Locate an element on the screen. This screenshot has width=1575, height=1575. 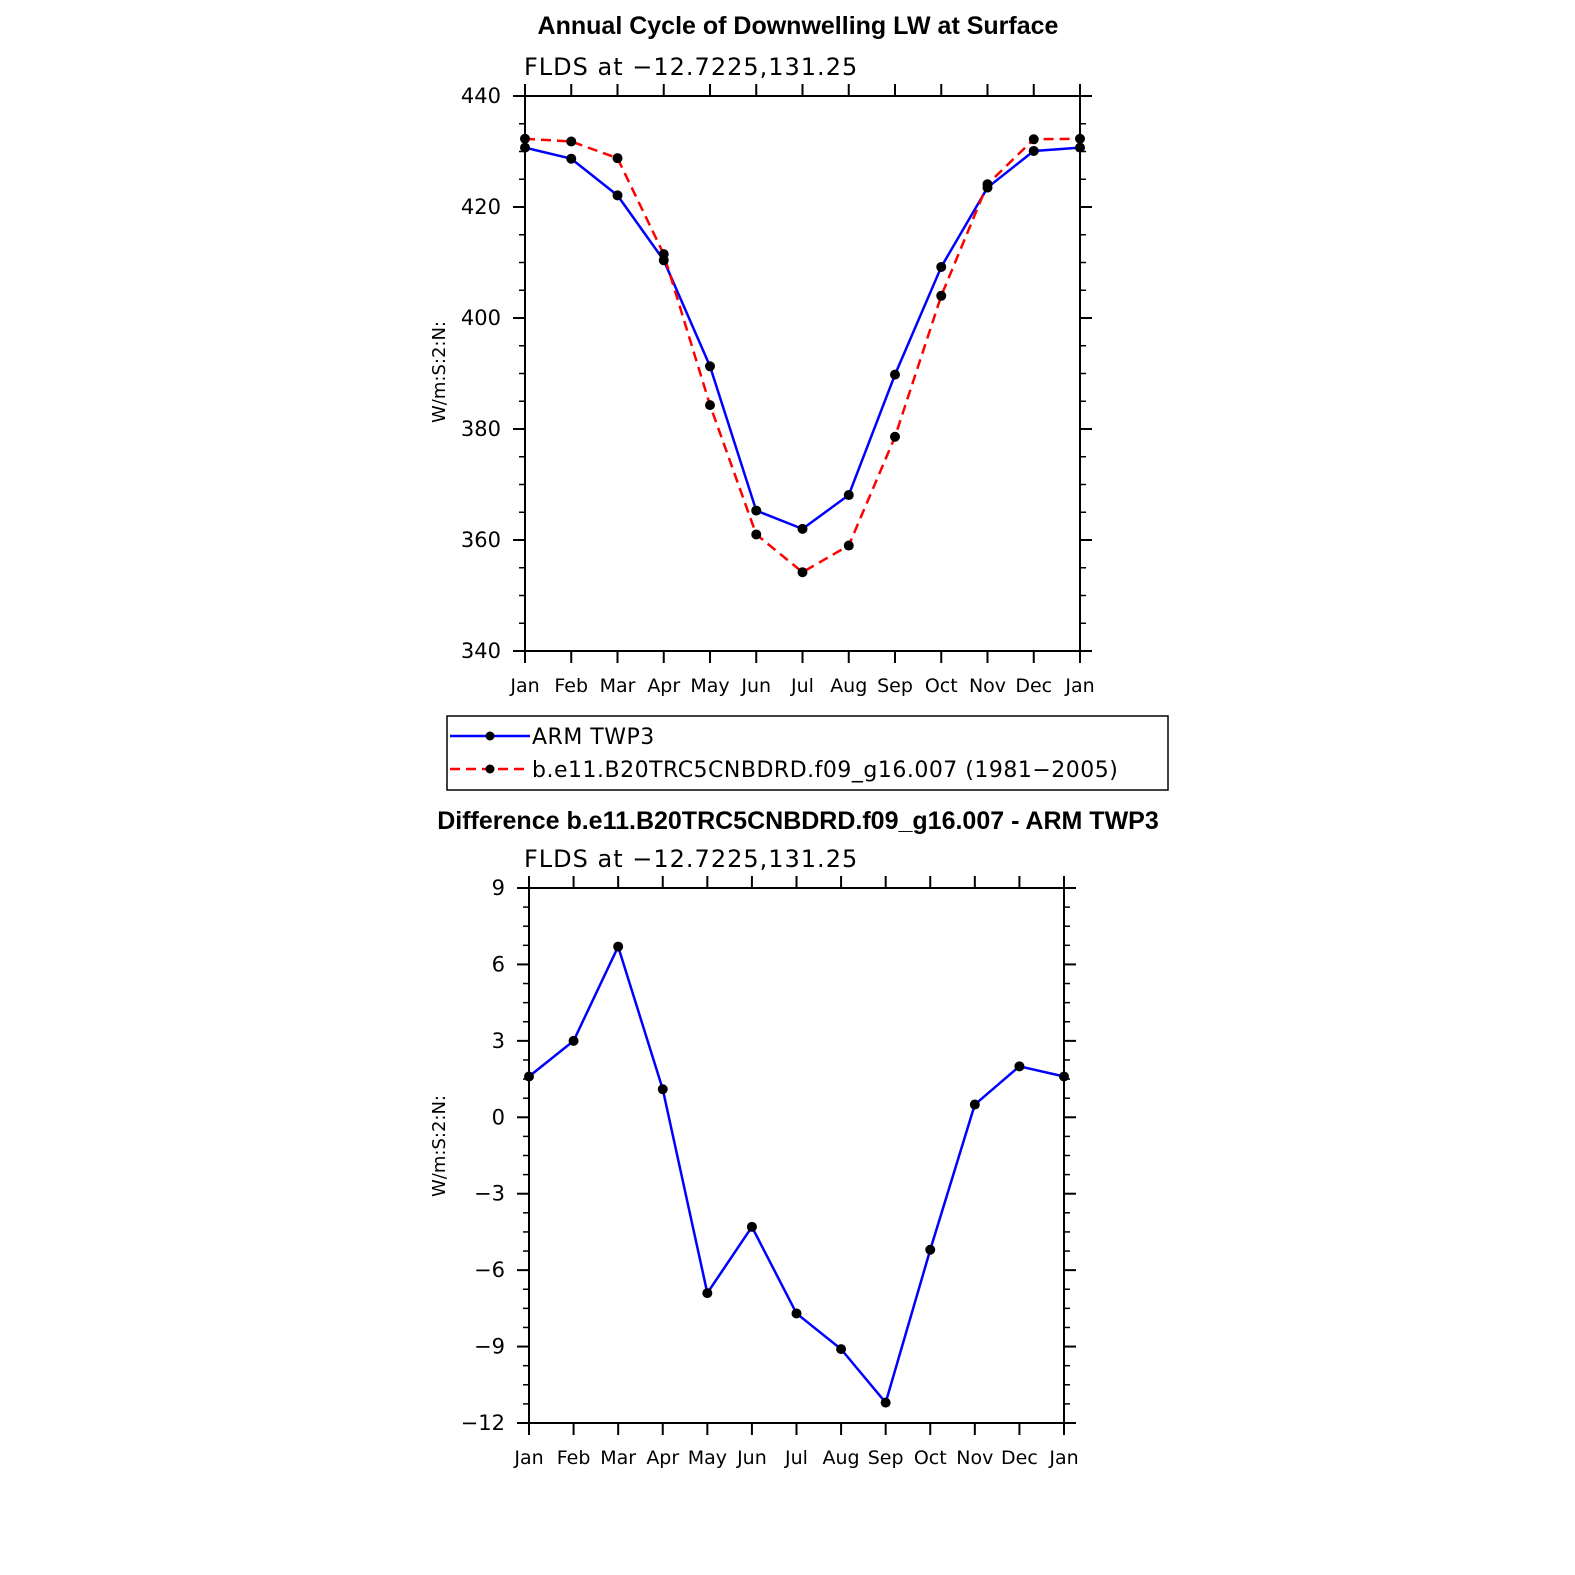
y-tick-label: 380 is located at coordinates (481, 429).